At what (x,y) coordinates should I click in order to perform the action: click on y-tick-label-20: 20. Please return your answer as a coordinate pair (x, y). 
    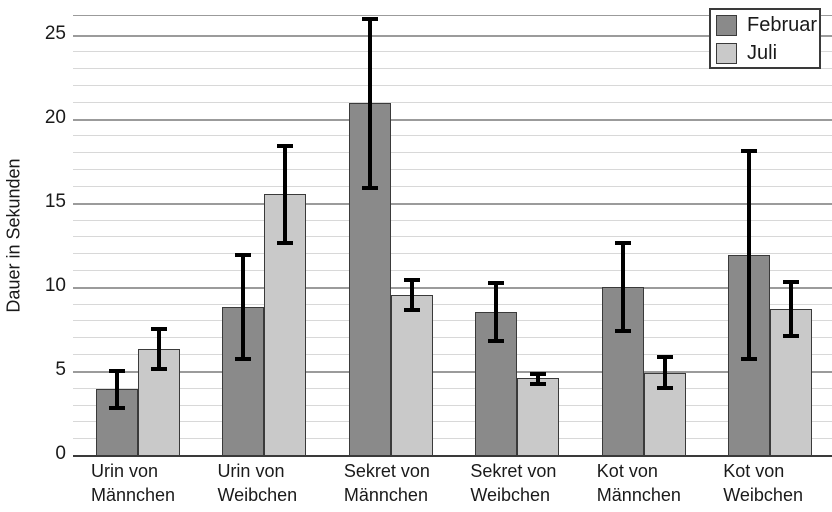
    Looking at the image, I should click on (55, 117).